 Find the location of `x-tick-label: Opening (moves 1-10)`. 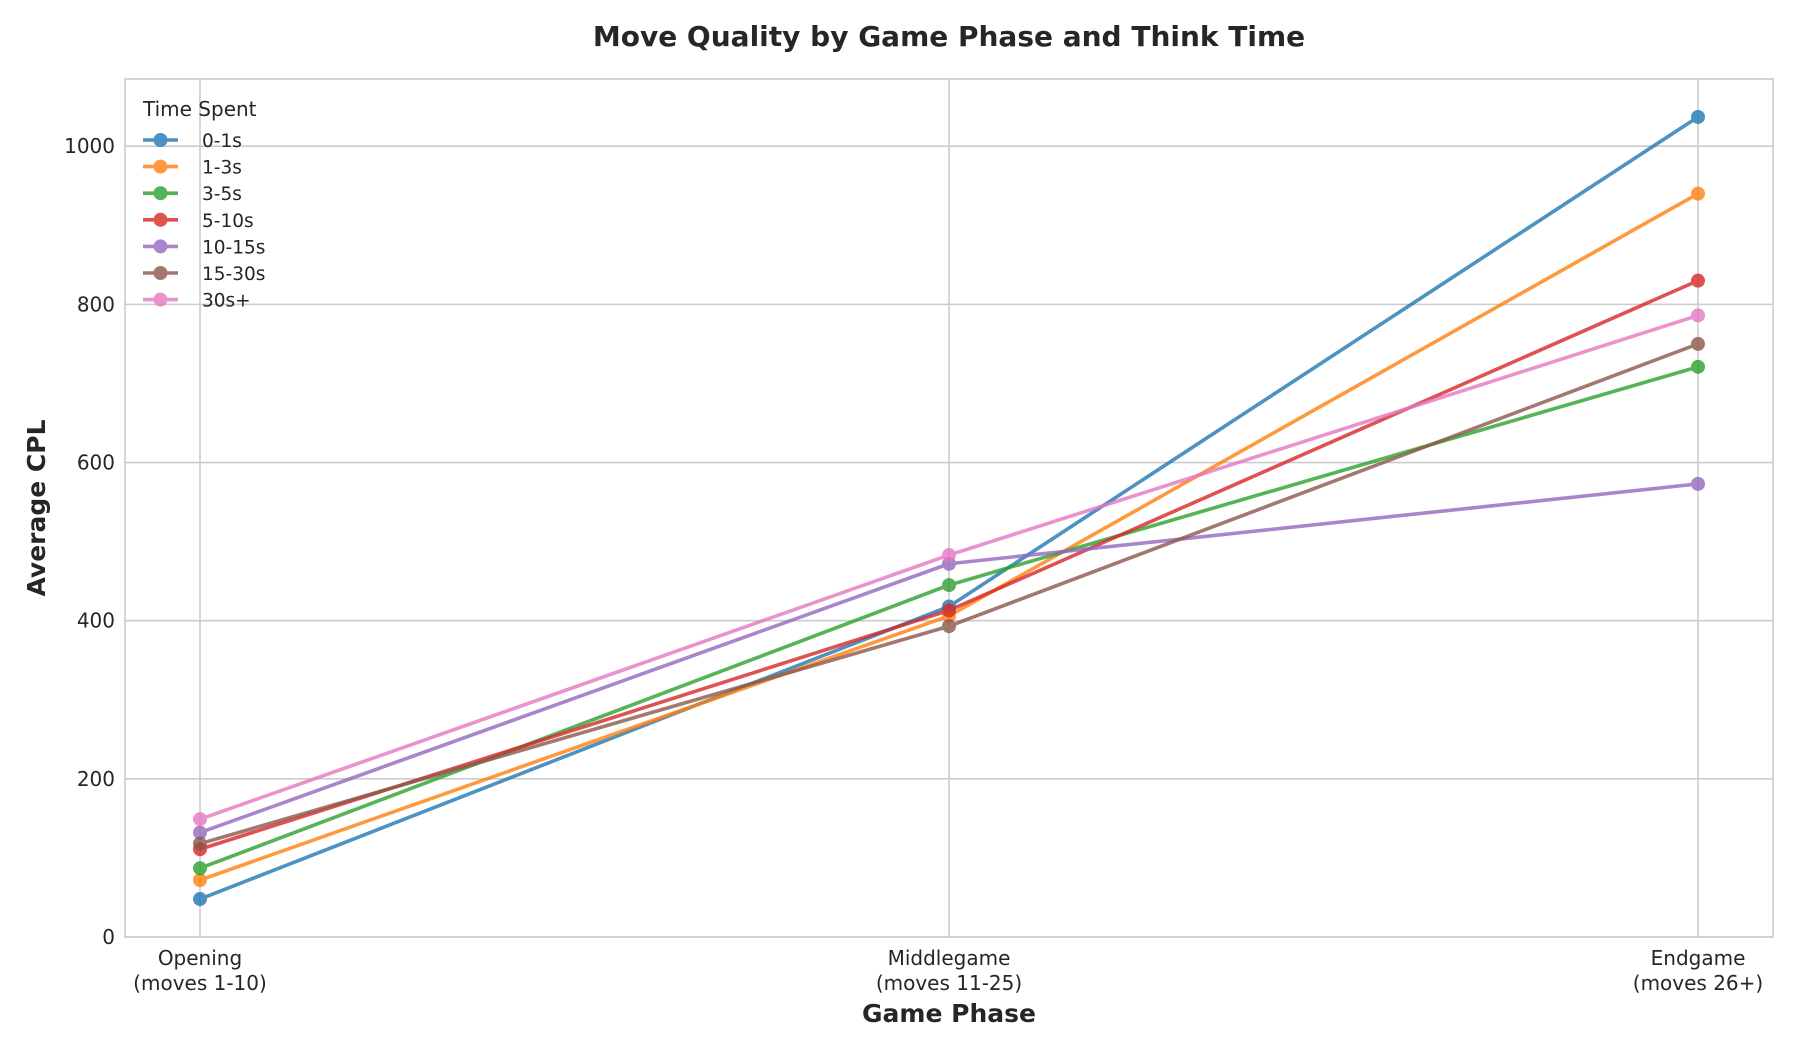

x-tick-label: Opening (moves 1-10) is located at coordinates (200, 970).